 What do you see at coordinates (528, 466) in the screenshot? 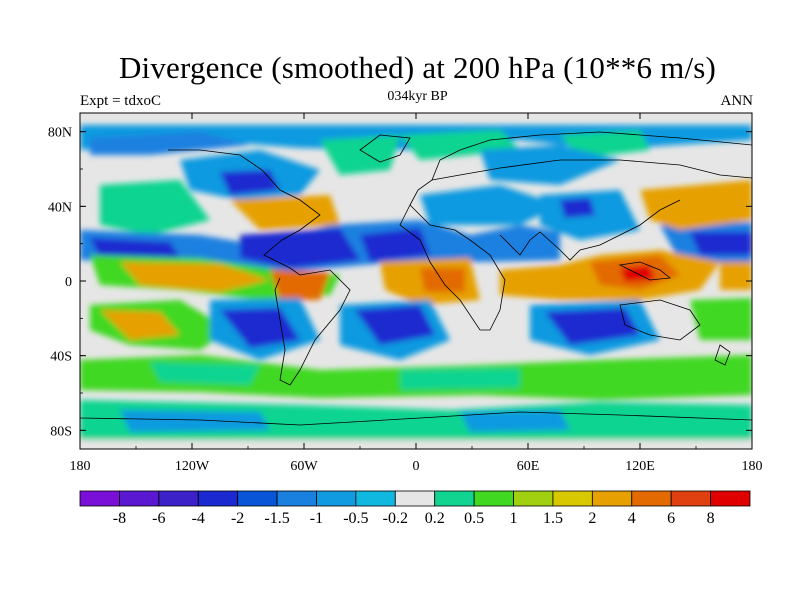
I see `x-tick-label: 60E` at bounding box center [528, 466].